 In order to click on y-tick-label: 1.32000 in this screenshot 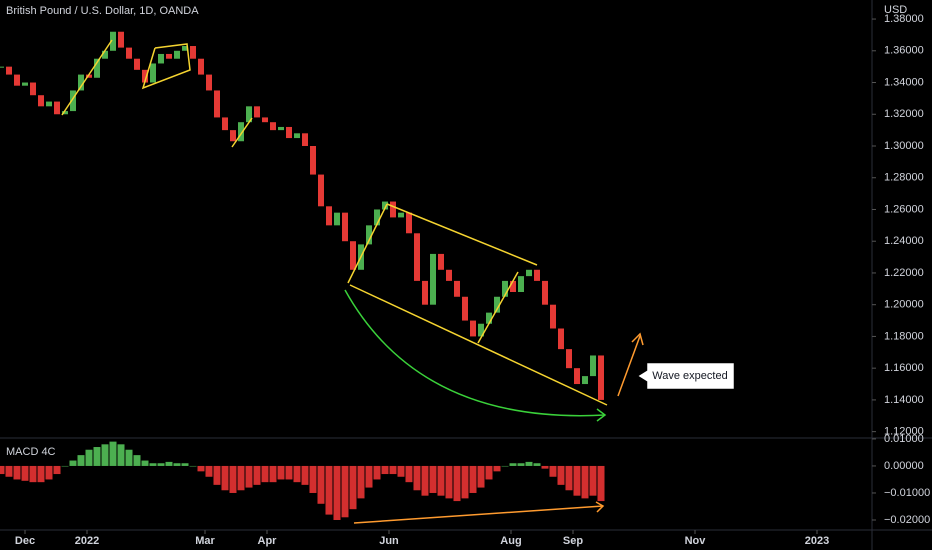, I will do `click(904, 114)`.